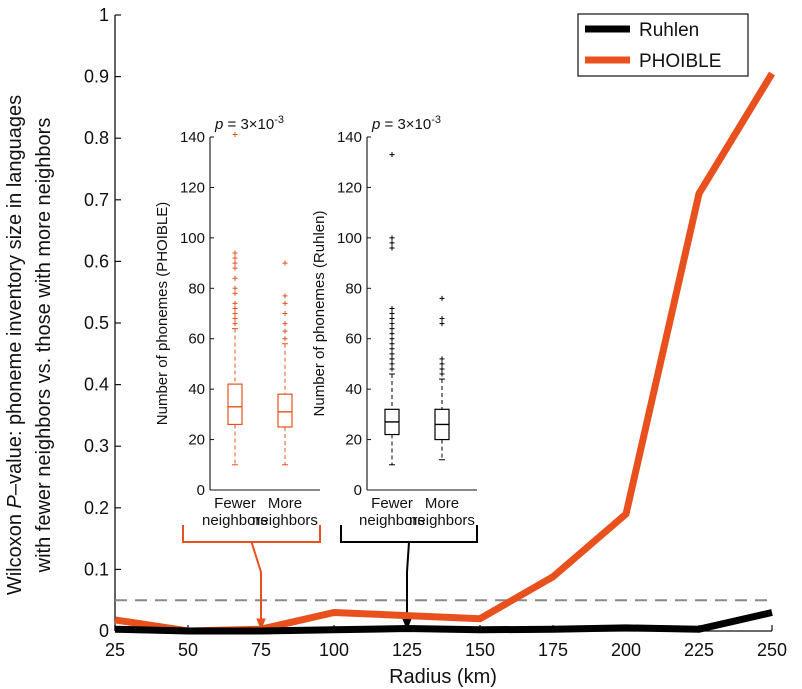  I want to click on x-tick-label: 150, so click(480, 650).